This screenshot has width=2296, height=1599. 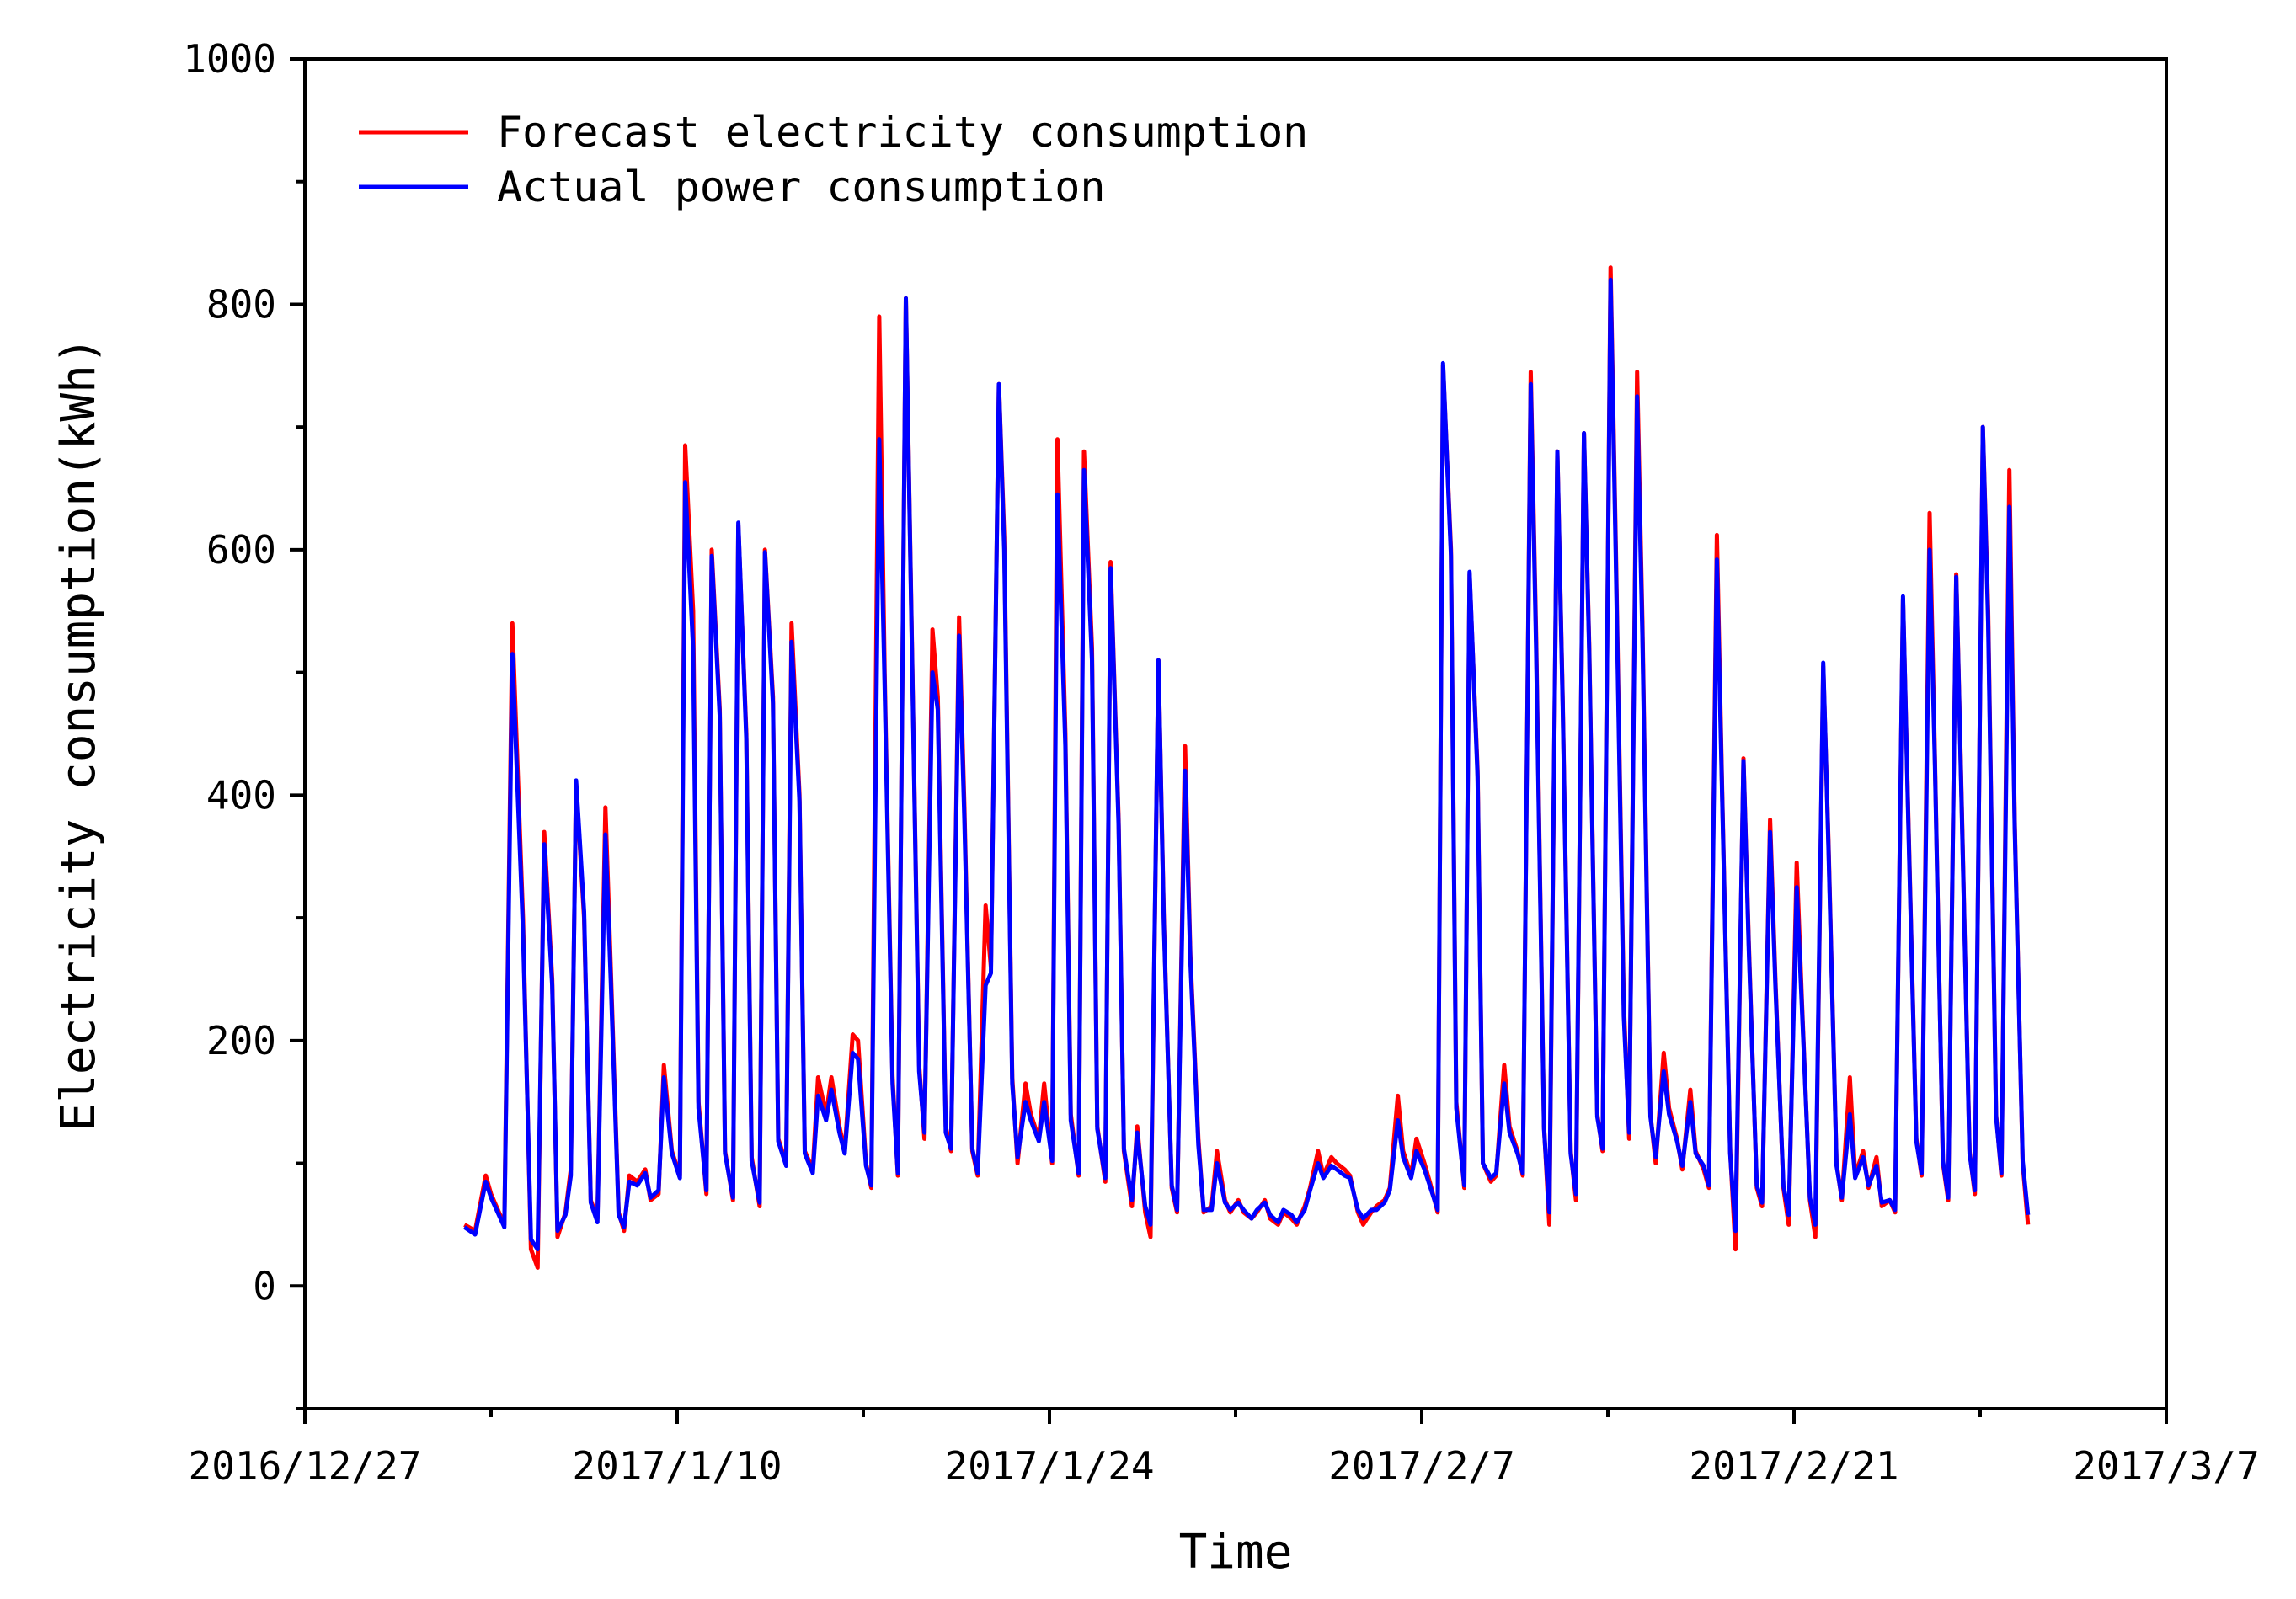 I want to click on x-tick-label: 2017/3/7, so click(x=2166, y=1466).